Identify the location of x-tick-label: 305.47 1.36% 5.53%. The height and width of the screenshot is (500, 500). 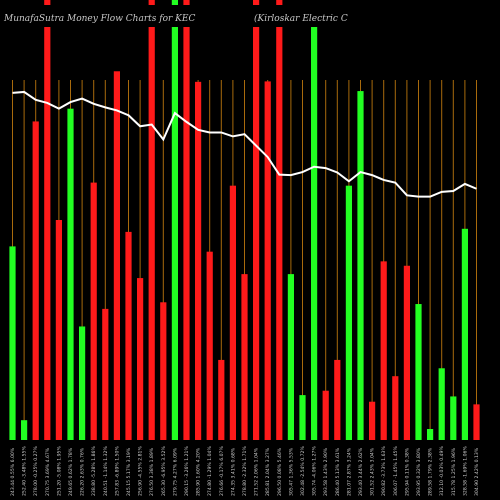
(291, 471).